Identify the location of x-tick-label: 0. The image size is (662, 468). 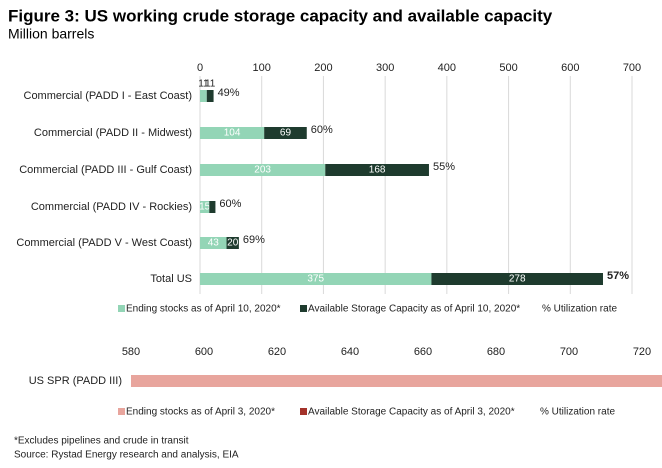
(200, 68).